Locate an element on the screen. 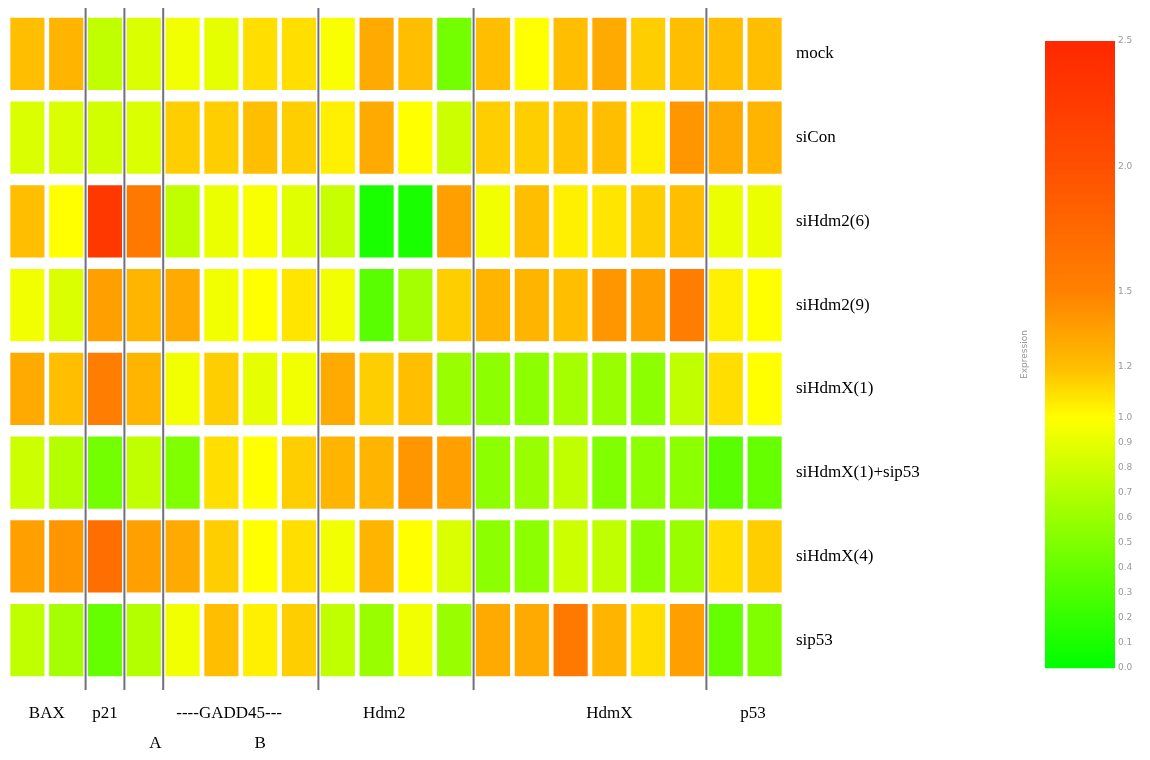 The height and width of the screenshot is (760, 1150). text: A is located at coordinates (156, 742).